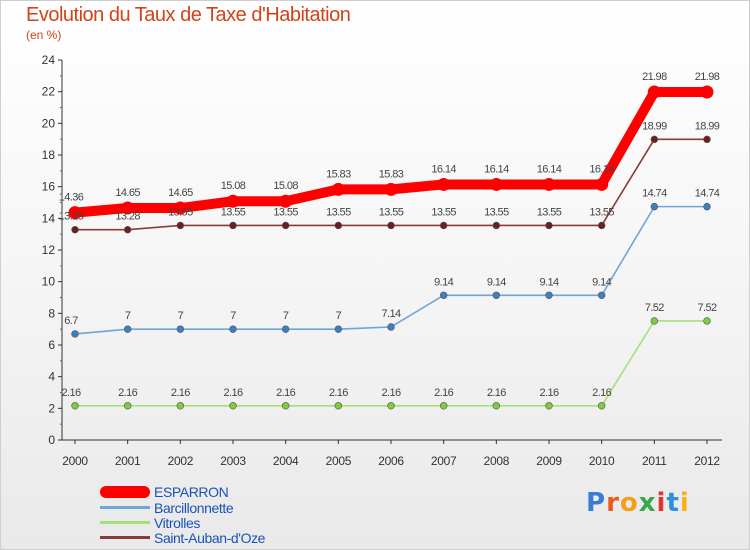  Describe the element at coordinates (647, 503) in the screenshot. I see `logo-letter: x` at that location.